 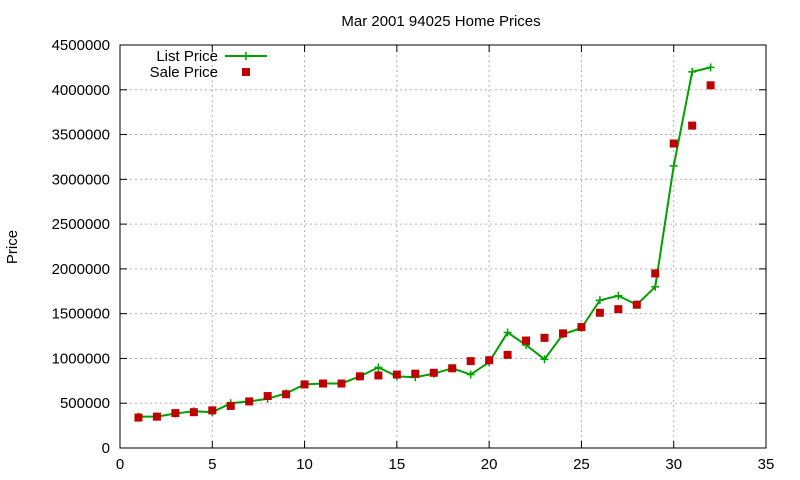 I want to click on x-tick-label: 30, so click(x=673, y=464).